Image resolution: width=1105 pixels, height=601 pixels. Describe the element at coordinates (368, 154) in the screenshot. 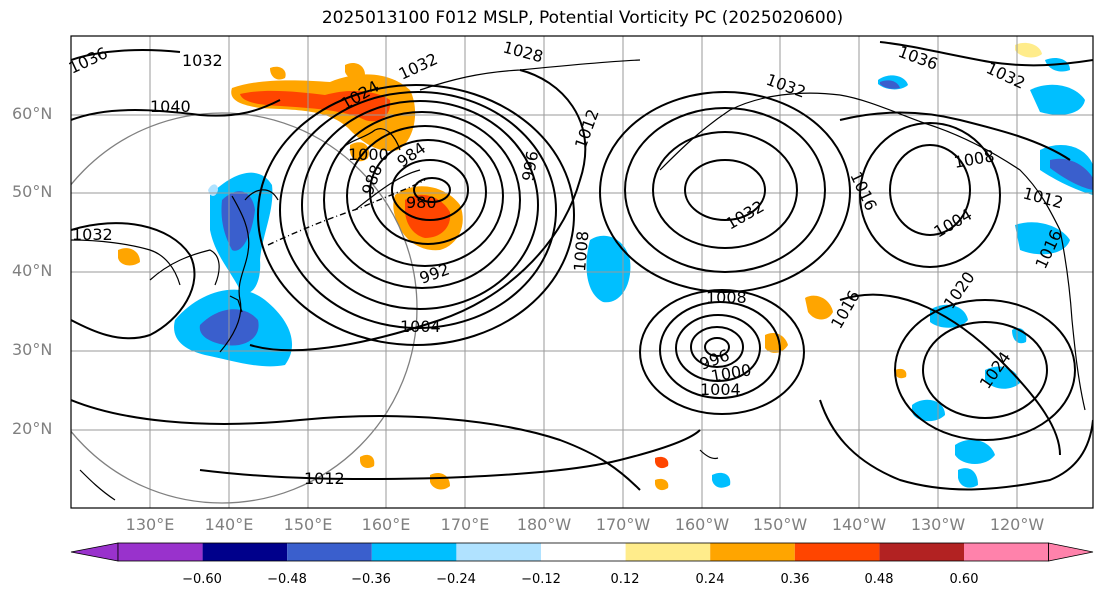

I see `isobar-label: 1000` at that location.